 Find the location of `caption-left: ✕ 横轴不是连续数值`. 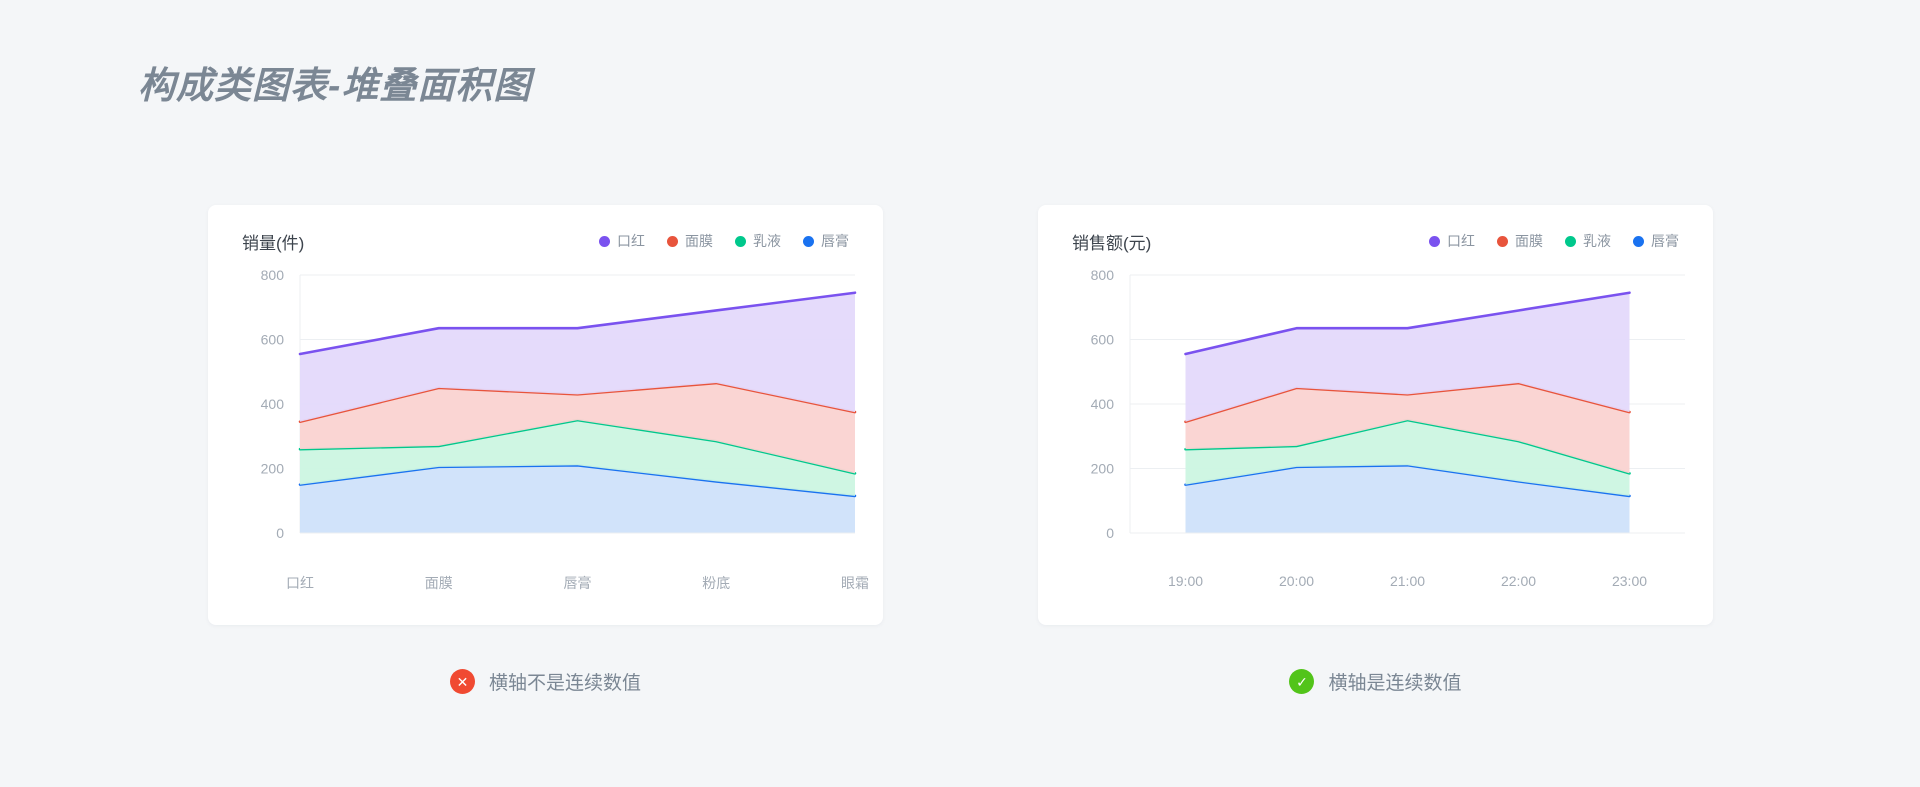

caption-left: ✕ 横轴不是连续数值 is located at coordinates (545, 681).